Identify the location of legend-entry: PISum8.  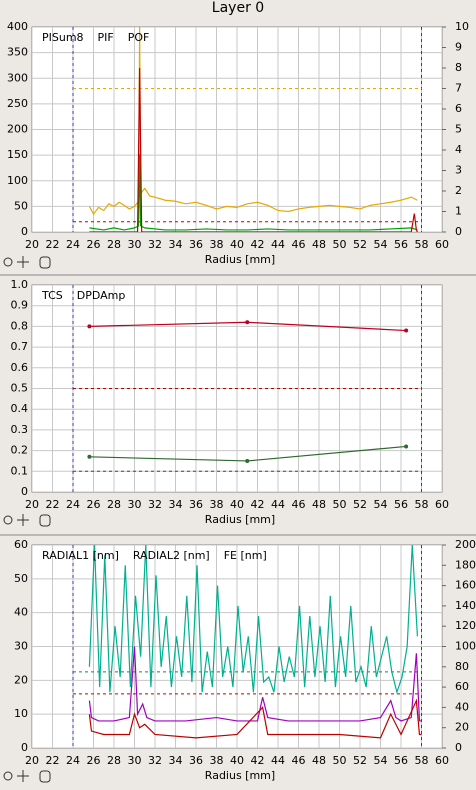
(63, 37).